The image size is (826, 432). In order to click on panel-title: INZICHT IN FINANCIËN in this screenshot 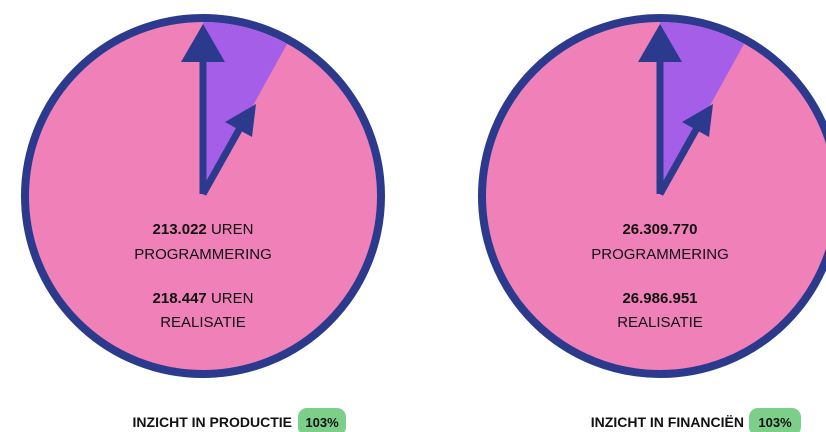, I will do `click(667, 422)`.